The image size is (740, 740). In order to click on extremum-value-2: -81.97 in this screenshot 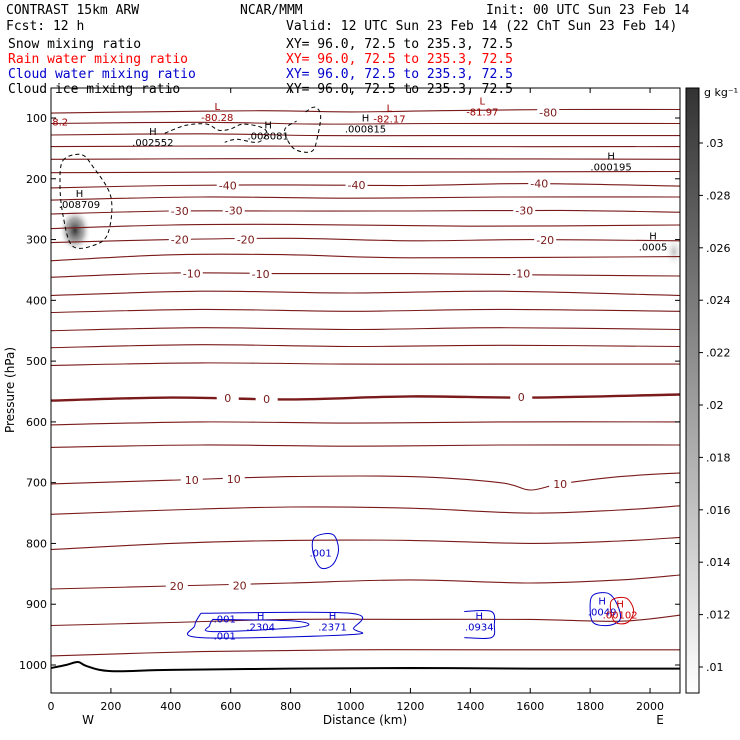, I will do `click(482, 113)`.